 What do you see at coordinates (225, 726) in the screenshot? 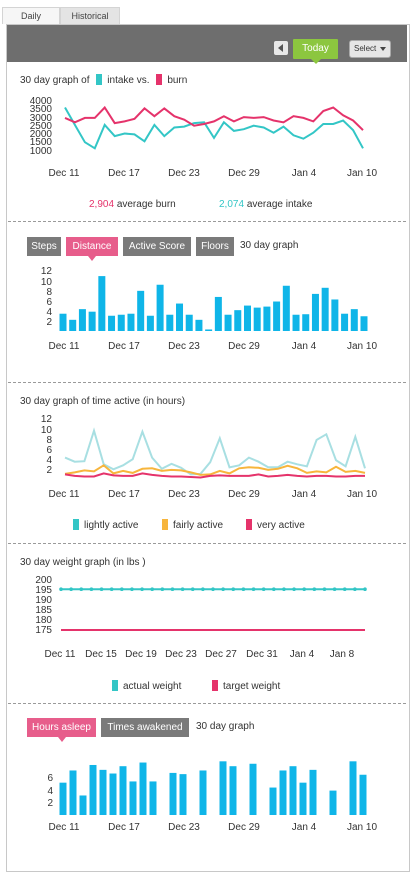
I see `sleep-subtitle: 30 day graph` at bounding box center [225, 726].